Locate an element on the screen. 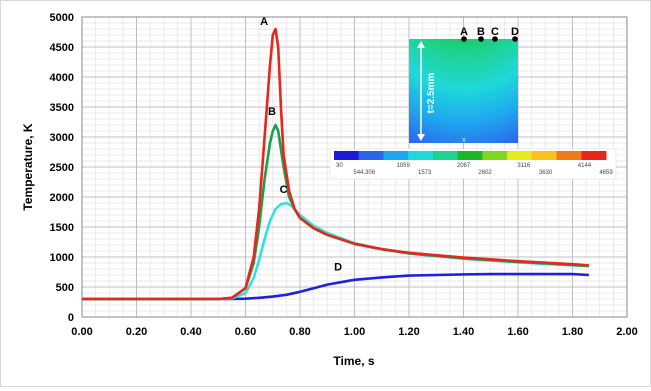 This screenshot has width=651, height=391. thickness-arrow-head-bottom is located at coordinates (421, 137).